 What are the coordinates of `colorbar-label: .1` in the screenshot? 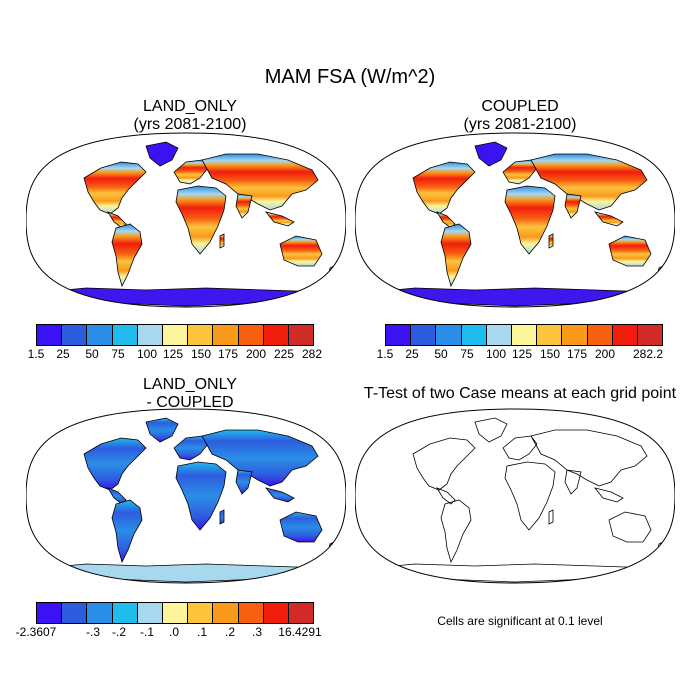 It's located at (202, 632).